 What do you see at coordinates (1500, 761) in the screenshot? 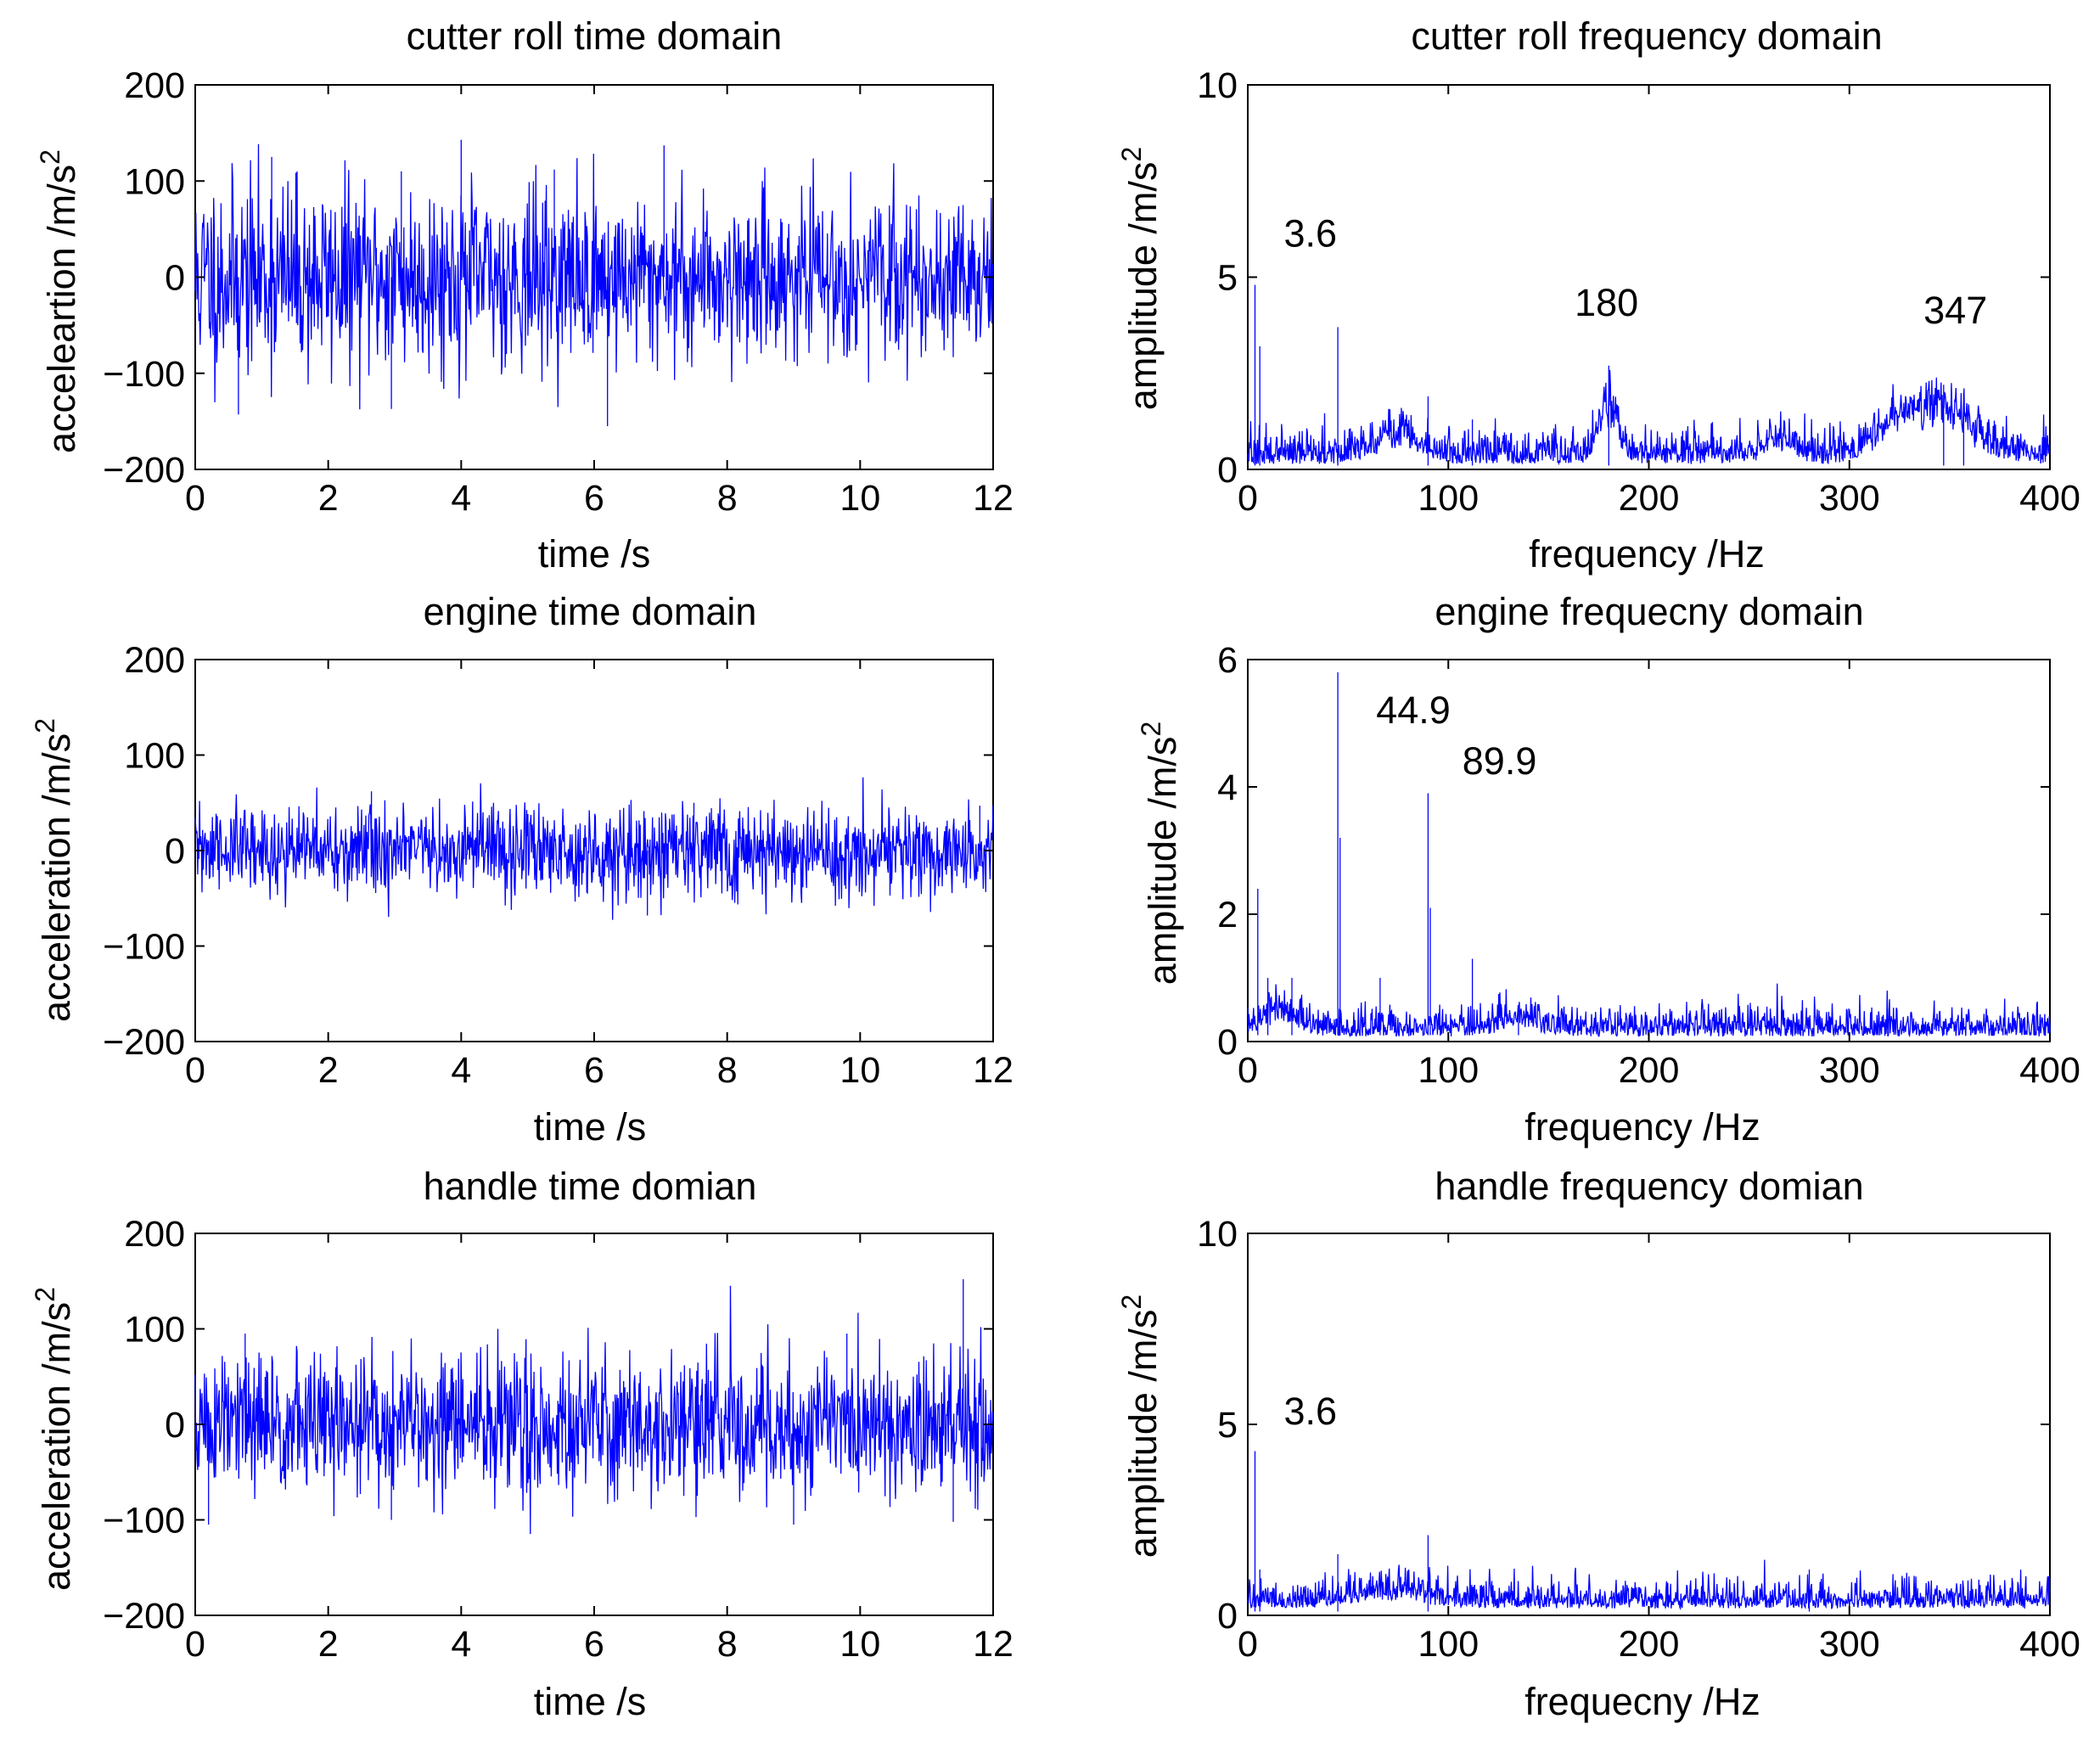
I see `peak-annotation: 89.9` at bounding box center [1500, 761].